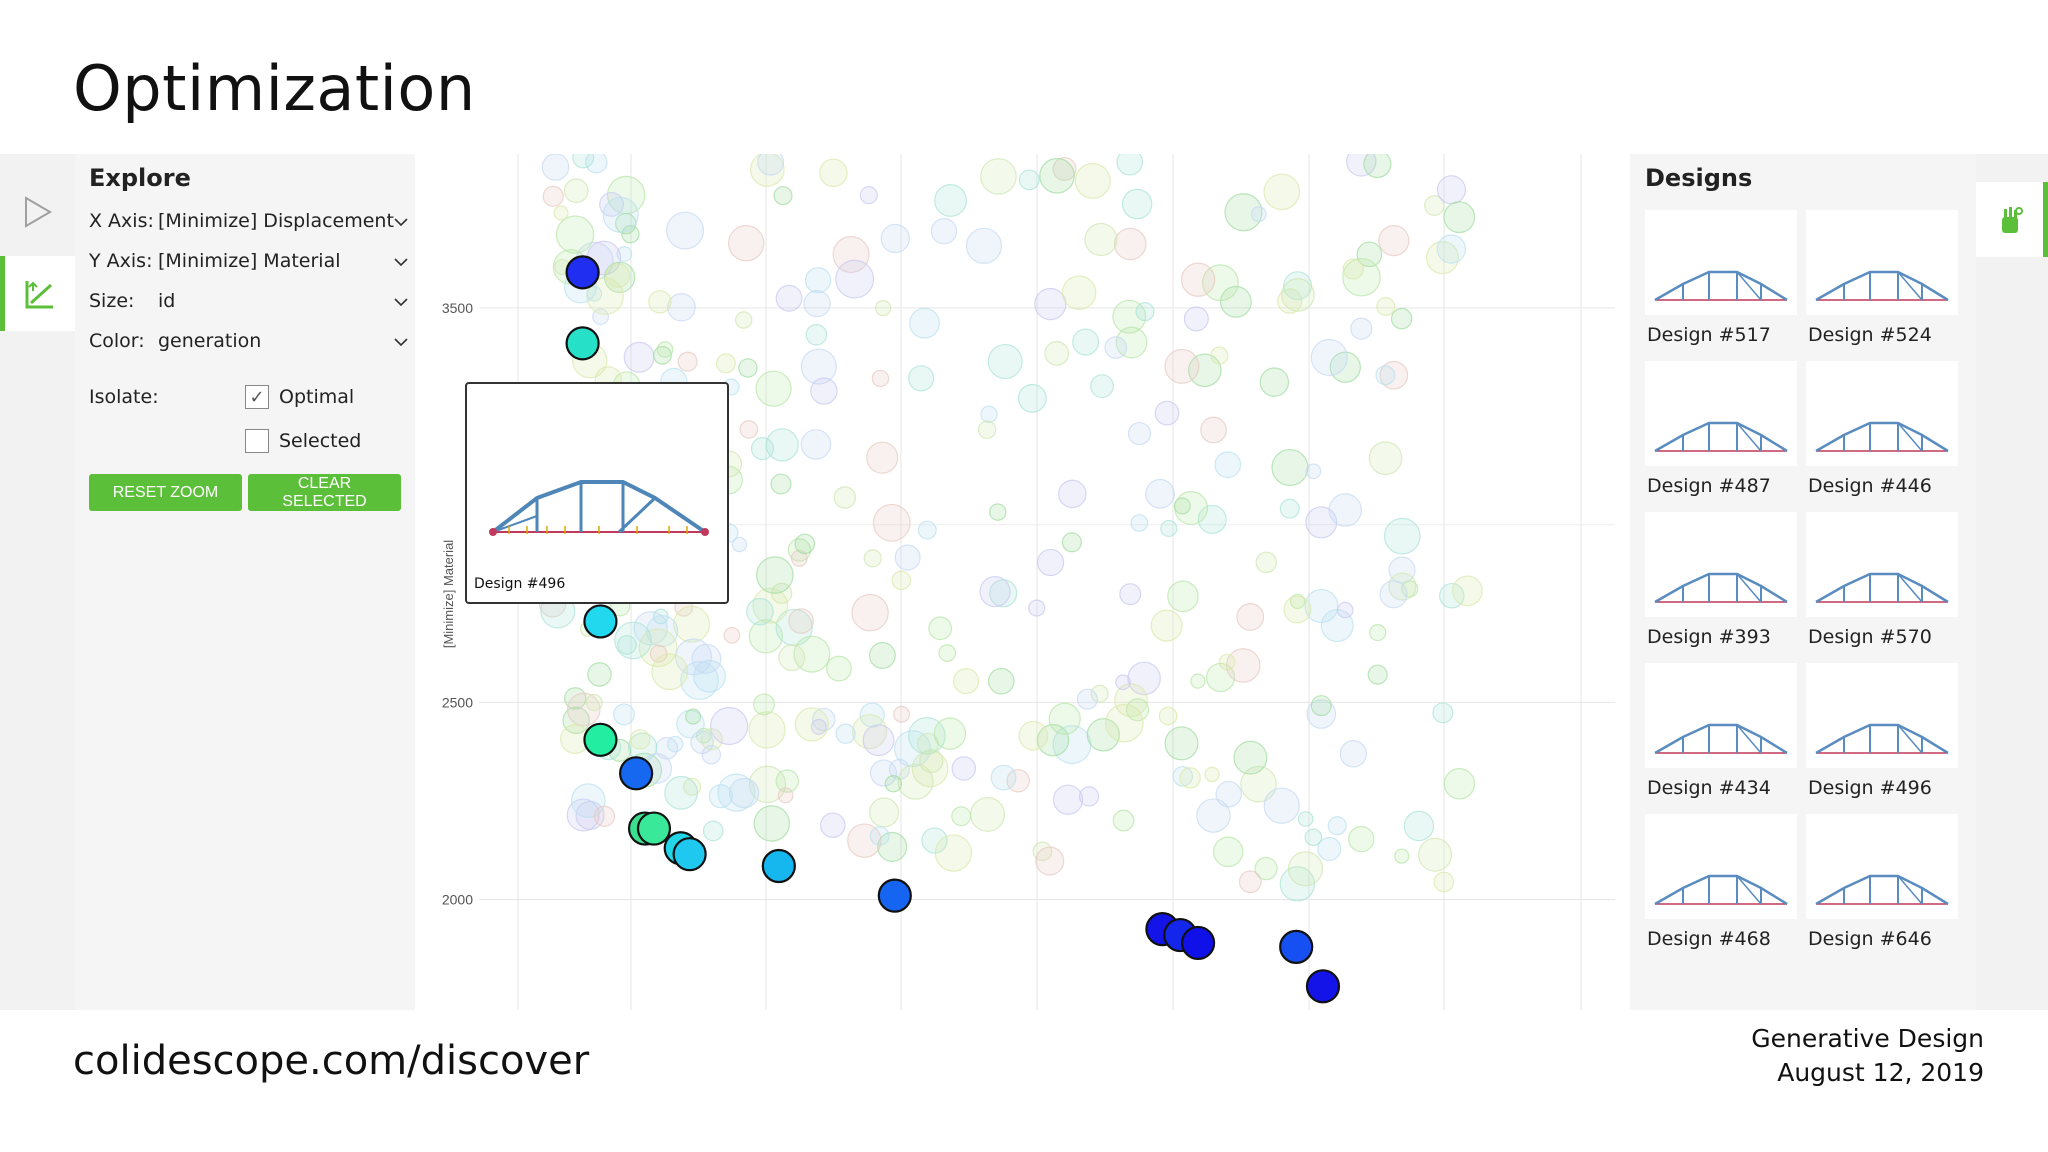  I want to click on design-card: Design #487, so click(1721, 431).